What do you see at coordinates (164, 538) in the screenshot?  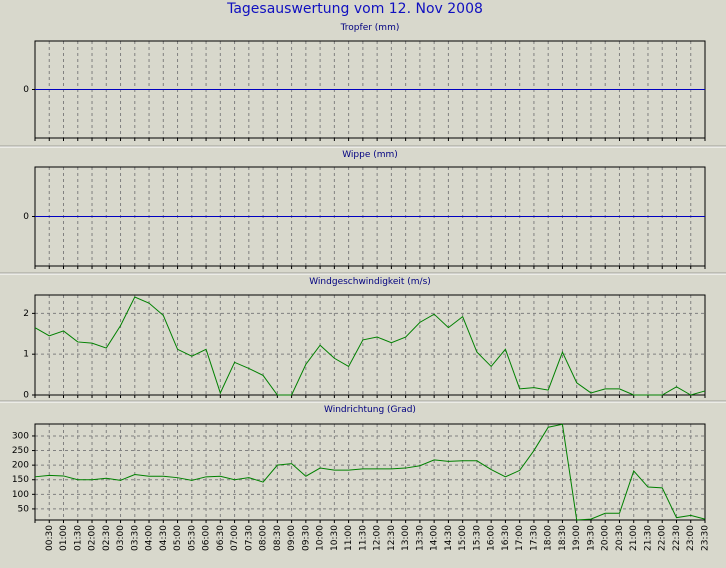 I see `x-tick-label: 04:30` at bounding box center [164, 538].